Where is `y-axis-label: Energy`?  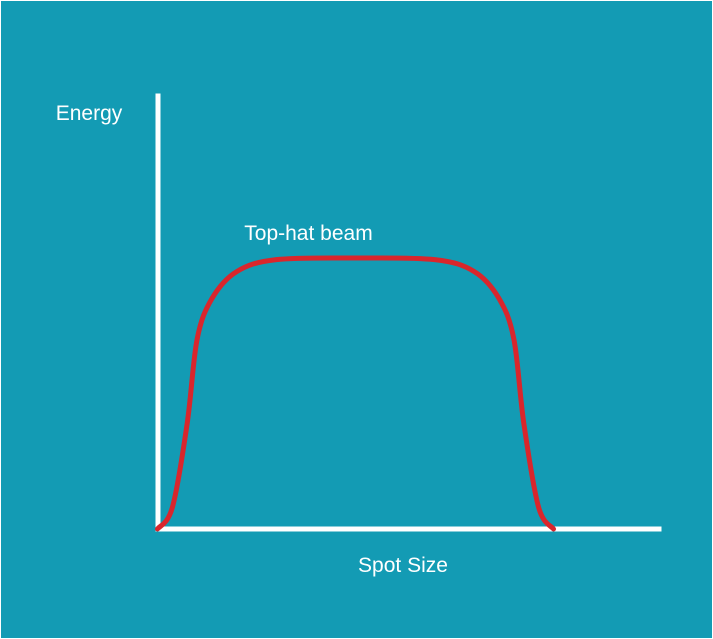 y-axis-label: Energy is located at coordinates (89, 113).